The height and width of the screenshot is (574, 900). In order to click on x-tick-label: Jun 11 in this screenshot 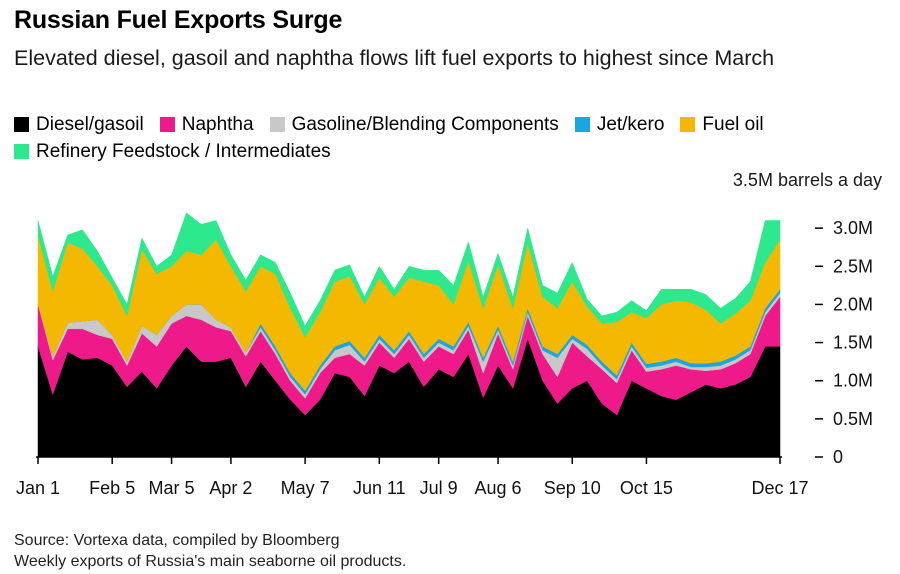, I will do `click(379, 488)`.